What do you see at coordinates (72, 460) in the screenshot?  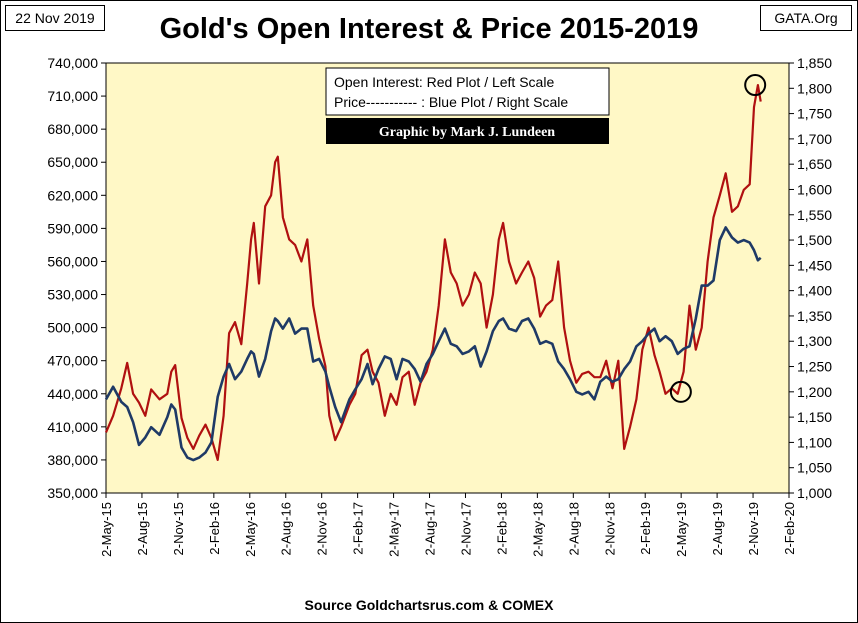 I see `left-axis-tick-label: 380,000` at bounding box center [72, 460].